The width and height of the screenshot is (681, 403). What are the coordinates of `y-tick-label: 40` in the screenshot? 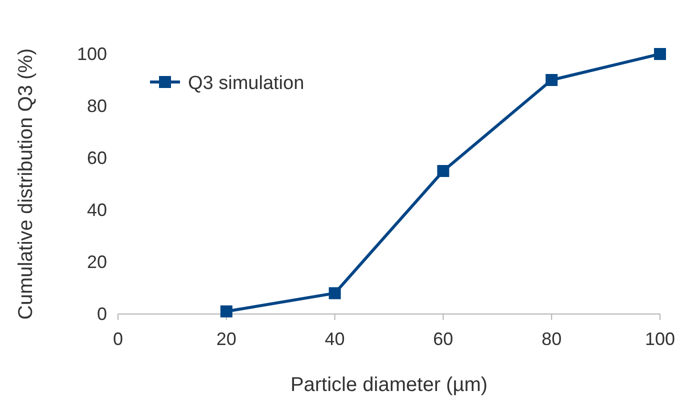 It's located at (96, 210).